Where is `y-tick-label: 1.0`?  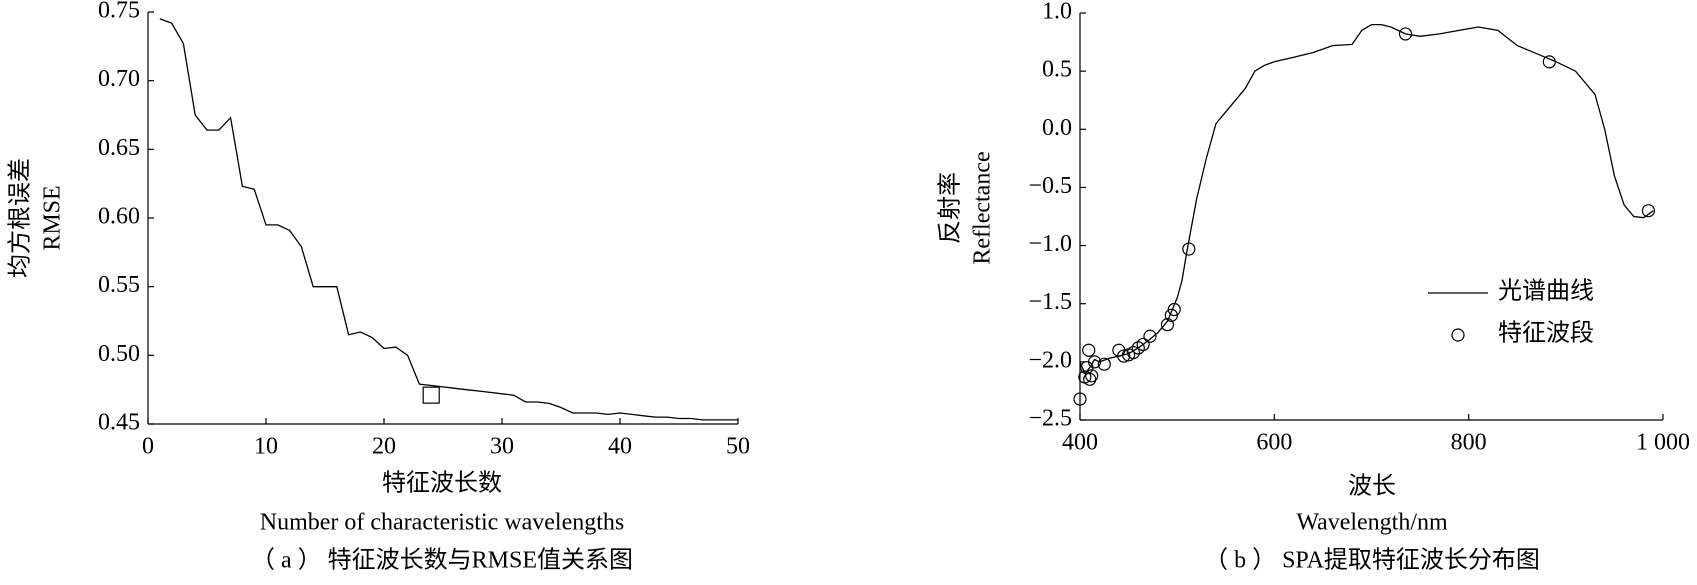
y-tick-label: 1.0 is located at coordinates (1057, 12).